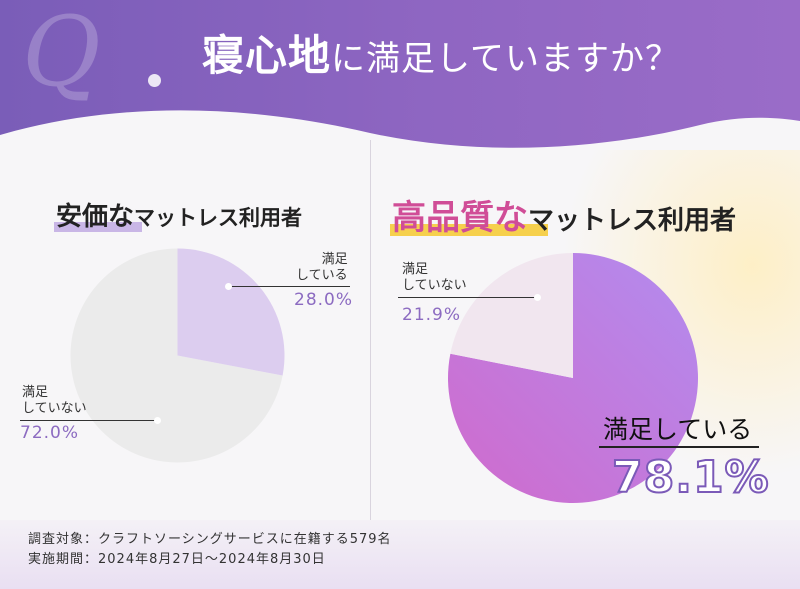 The height and width of the screenshot is (589, 800). Describe the element at coordinates (50, 433) in the screenshot. I see `left-not-pct: 72.0%` at that location.